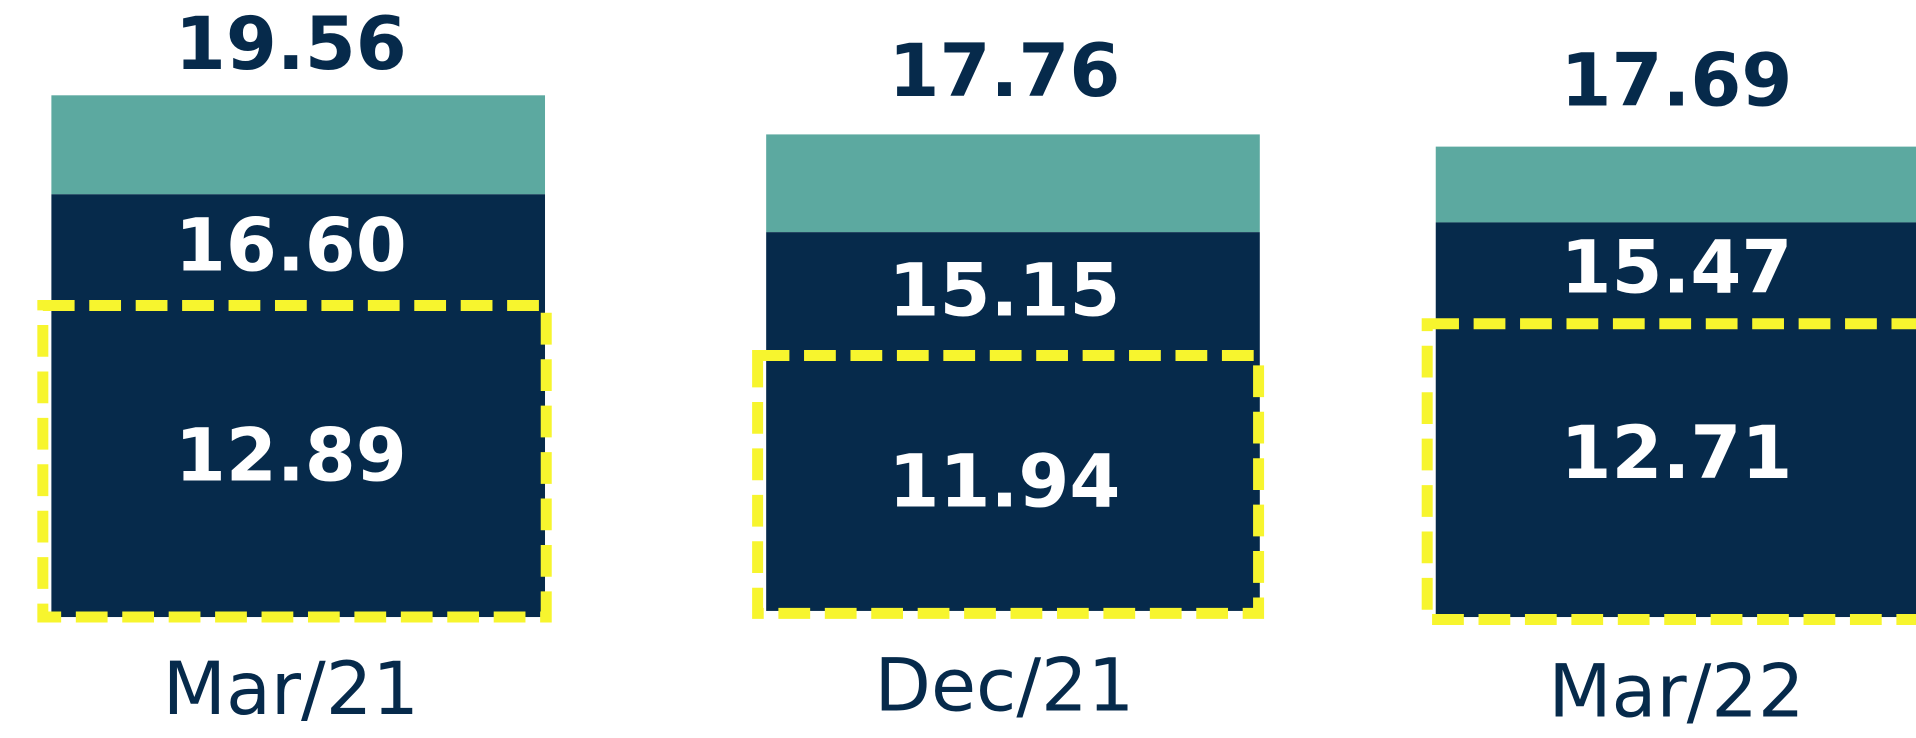  I want to click on category-label: Mar/22, so click(1676, 691).